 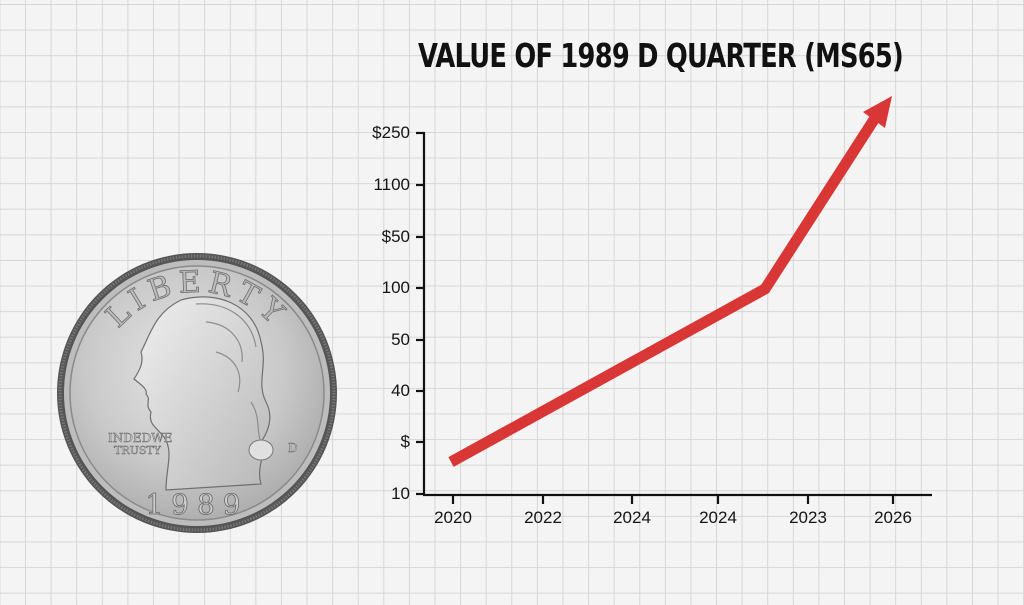 What do you see at coordinates (400, 339) in the screenshot?
I see `y-tick-label: 50` at bounding box center [400, 339].